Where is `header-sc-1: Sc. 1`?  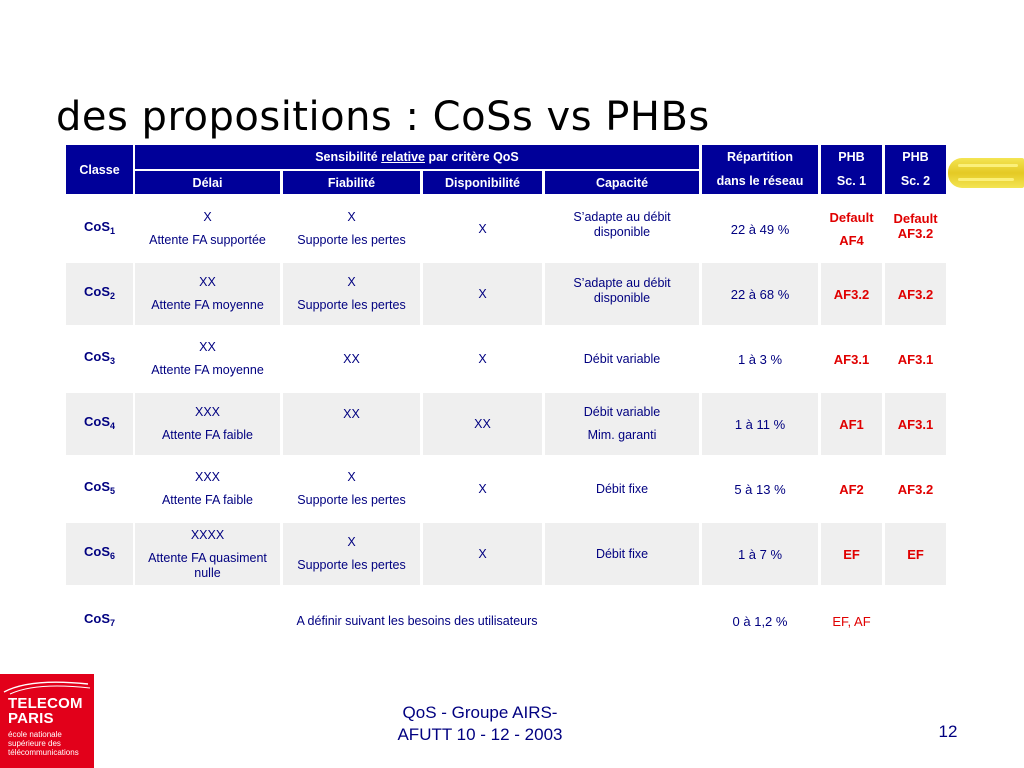 header-sc-1: Sc. 1 is located at coordinates (851, 180).